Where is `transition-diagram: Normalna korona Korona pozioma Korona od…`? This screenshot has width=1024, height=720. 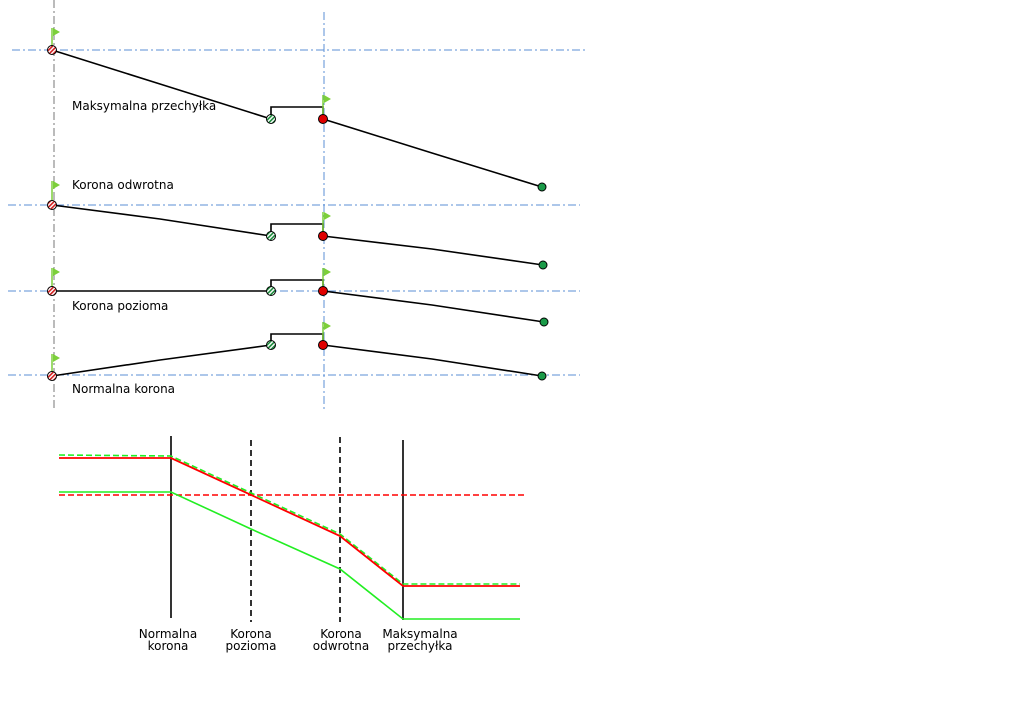
transition-diagram: Normalna korona Korona pozioma Korona od… is located at coordinates (291, 544).